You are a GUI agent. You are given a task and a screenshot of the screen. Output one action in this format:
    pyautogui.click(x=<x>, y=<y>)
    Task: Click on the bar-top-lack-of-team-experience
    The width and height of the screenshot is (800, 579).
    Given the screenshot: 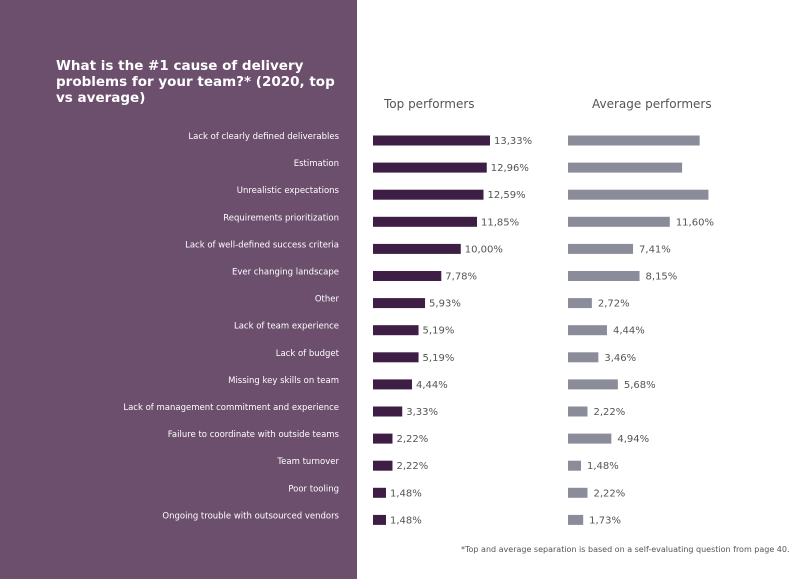 What is the action you would take?
    pyautogui.click(x=396, y=330)
    